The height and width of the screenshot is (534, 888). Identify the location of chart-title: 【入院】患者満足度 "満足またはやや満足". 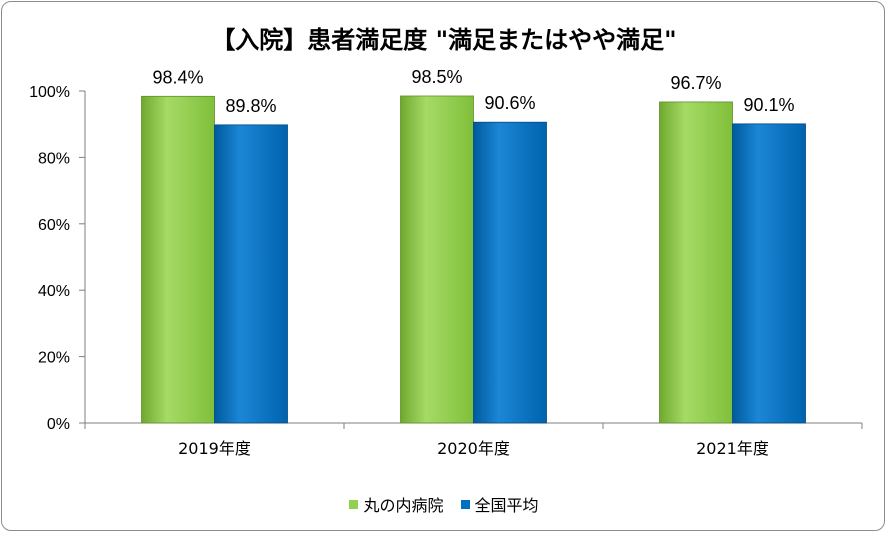
(444, 40).